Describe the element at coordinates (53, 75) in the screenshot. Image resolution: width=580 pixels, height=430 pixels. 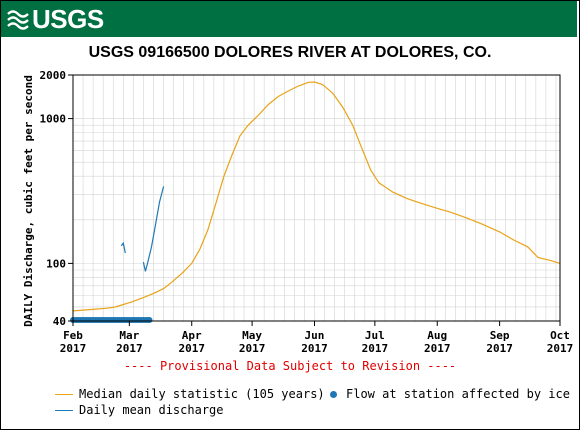
I see `y-tick-label: 2000` at that location.